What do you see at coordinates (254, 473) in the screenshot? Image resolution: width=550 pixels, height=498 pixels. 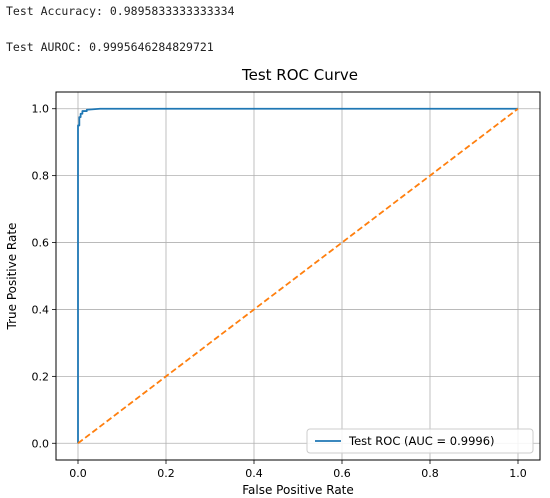 I see `x-tick-label: 0.4` at bounding box center [254, 473].